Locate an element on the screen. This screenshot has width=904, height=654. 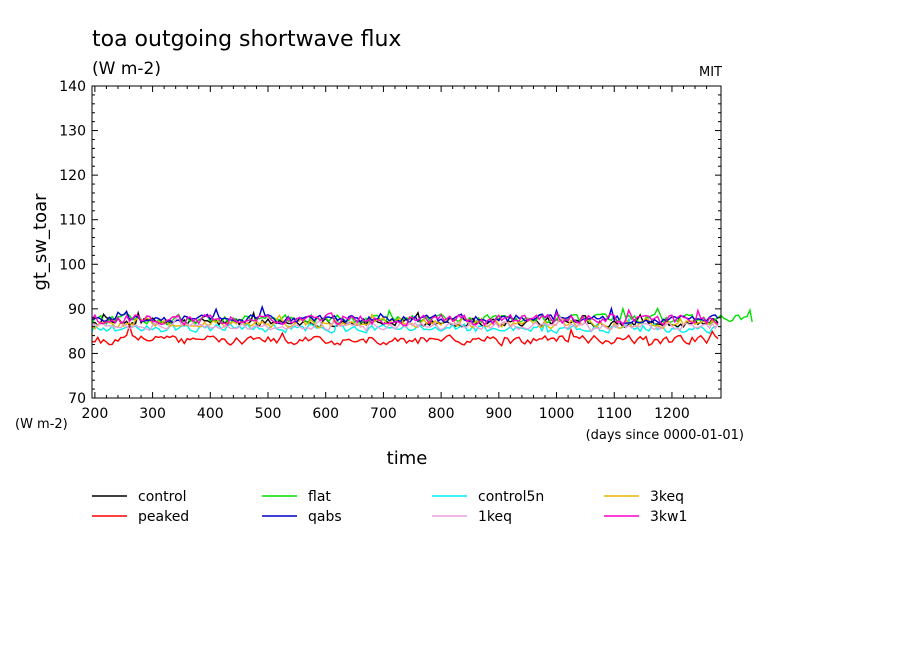
y-tick-label: 120 is located at coordinates (72, 176).